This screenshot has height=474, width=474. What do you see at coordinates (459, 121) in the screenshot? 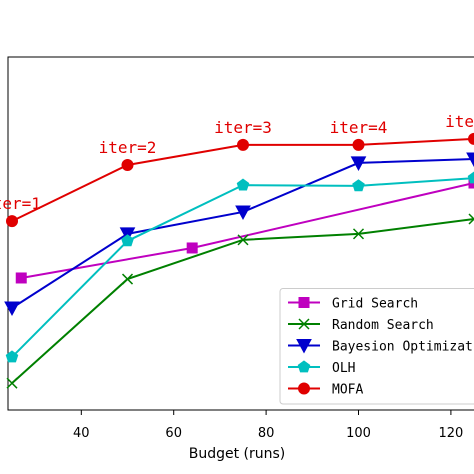
I see `annotation: iter=5` at bounding box center [459, 121].